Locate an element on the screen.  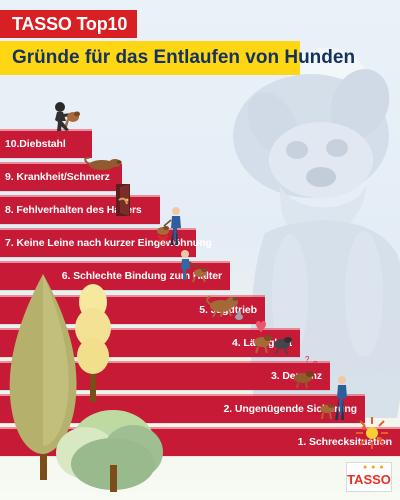
step-label: 1. Schrecksituation is located at coordinates (344, 442).